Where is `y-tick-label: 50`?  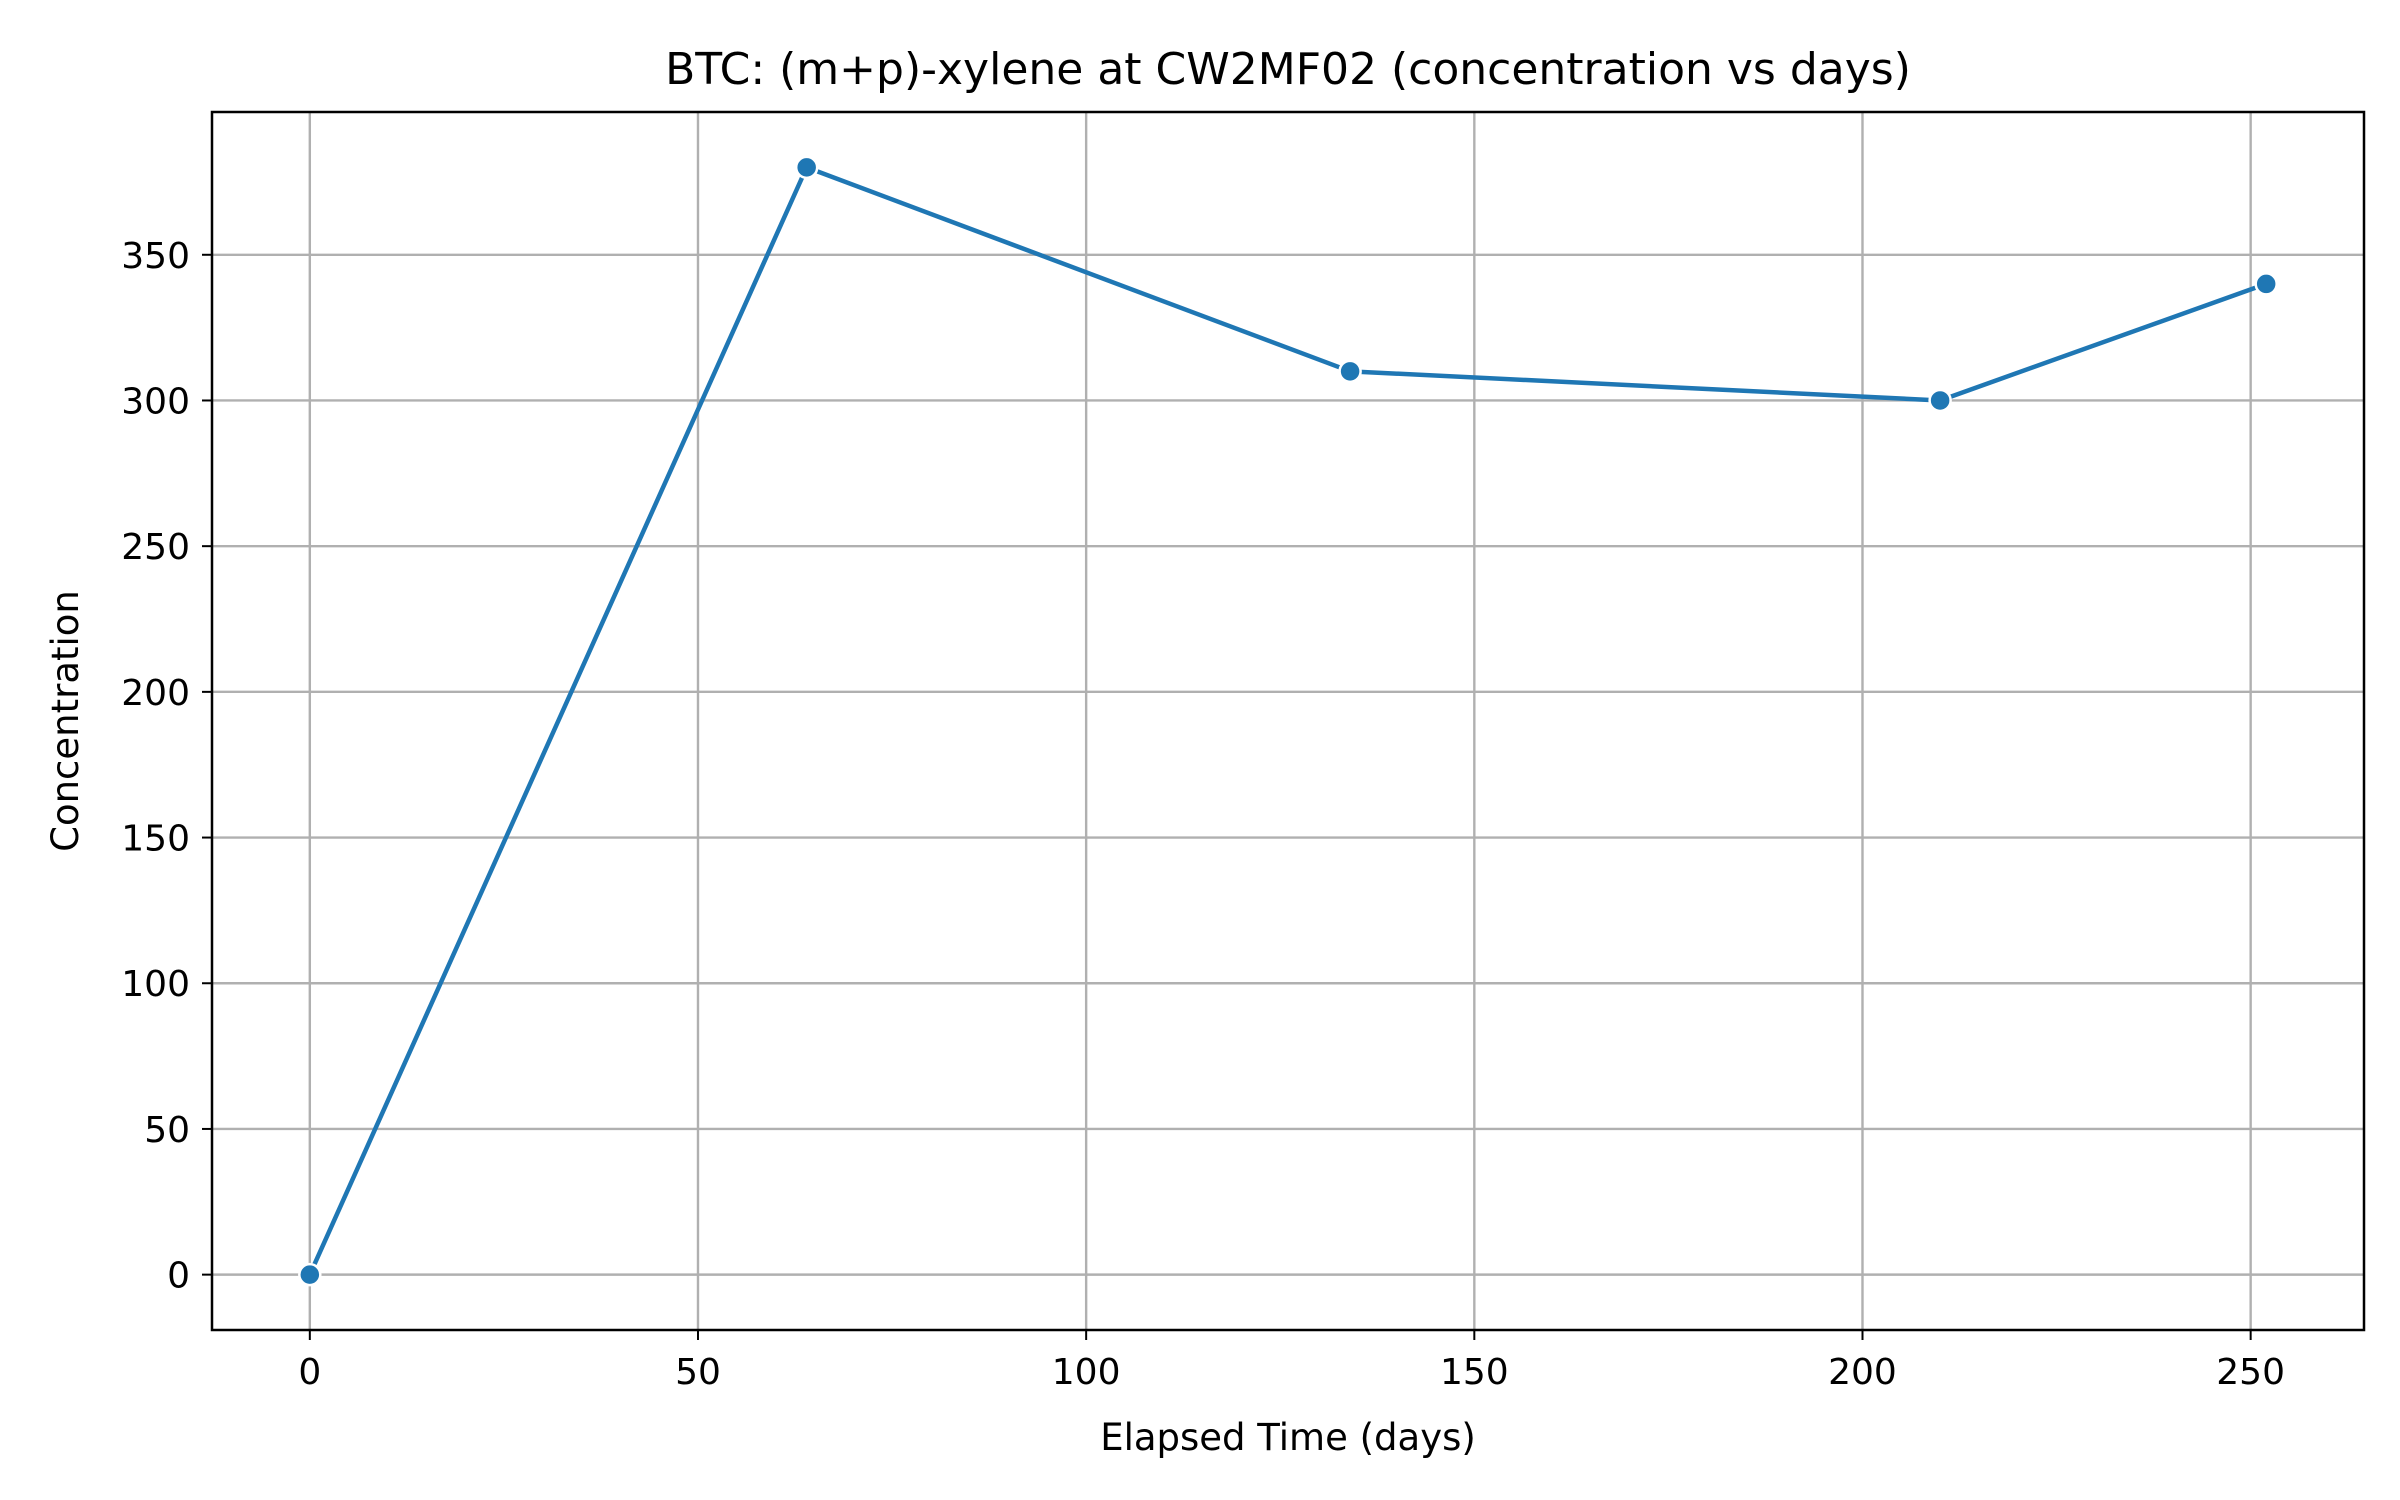 y-tick-label: 50 is located at coordinates (167, 1130).